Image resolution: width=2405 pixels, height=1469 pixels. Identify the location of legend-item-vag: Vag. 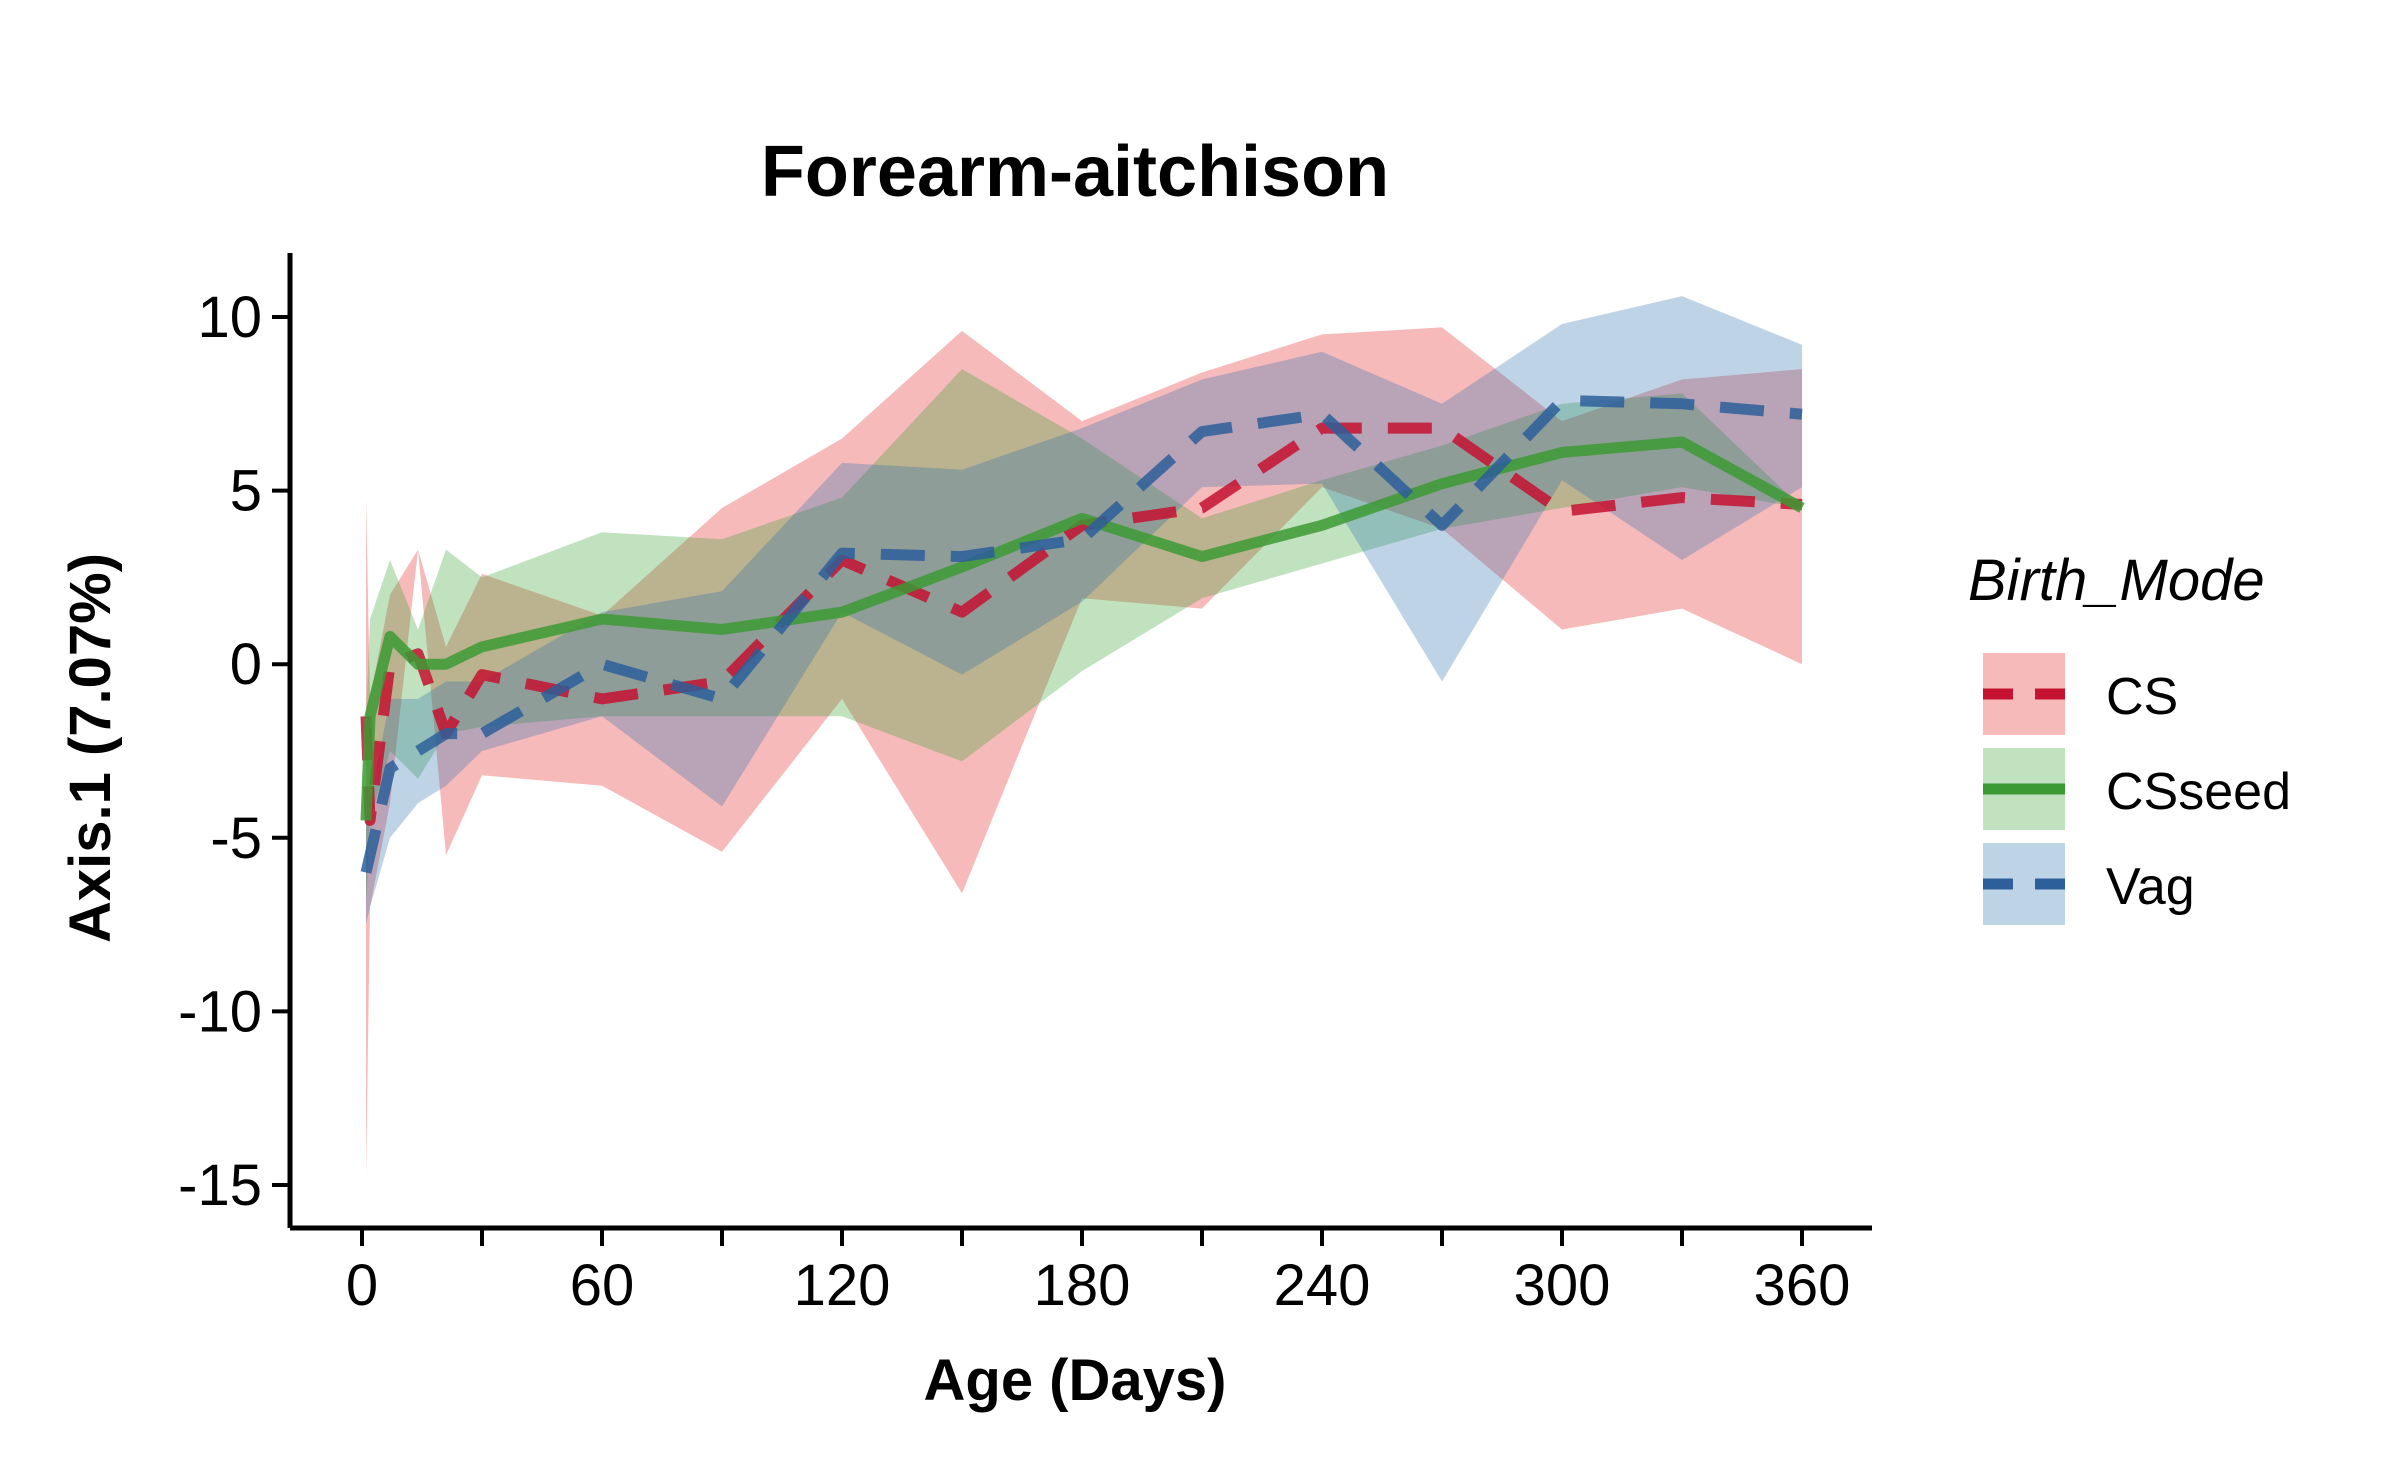
(2089, 884).